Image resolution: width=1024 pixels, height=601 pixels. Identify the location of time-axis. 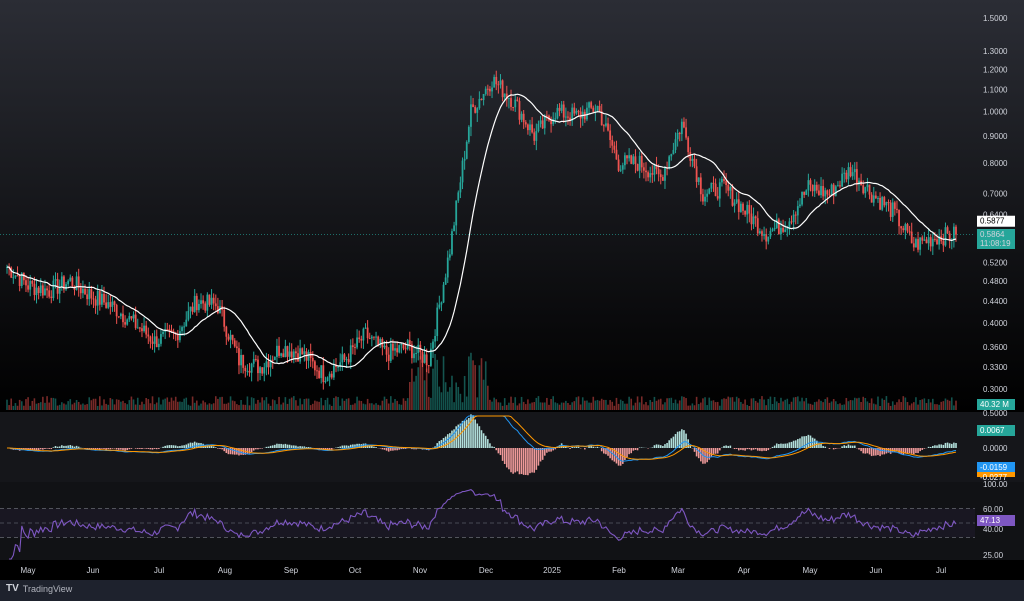
(512, 570).